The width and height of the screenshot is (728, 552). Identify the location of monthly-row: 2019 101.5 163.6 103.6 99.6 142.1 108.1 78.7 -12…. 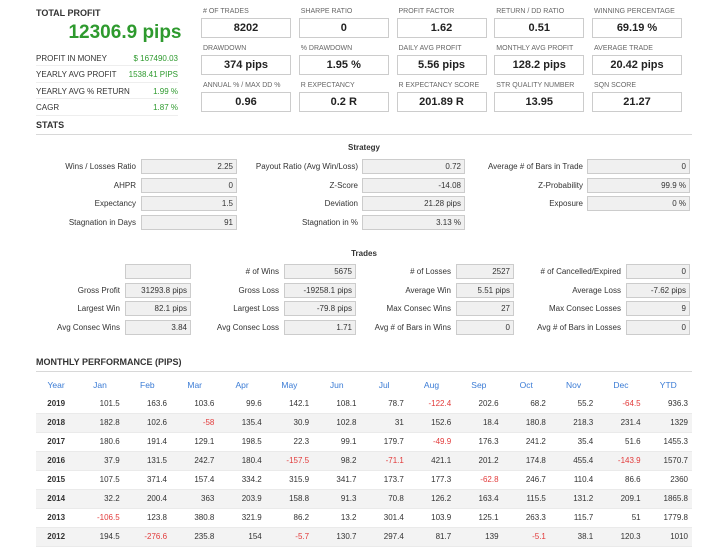
(364, 404).